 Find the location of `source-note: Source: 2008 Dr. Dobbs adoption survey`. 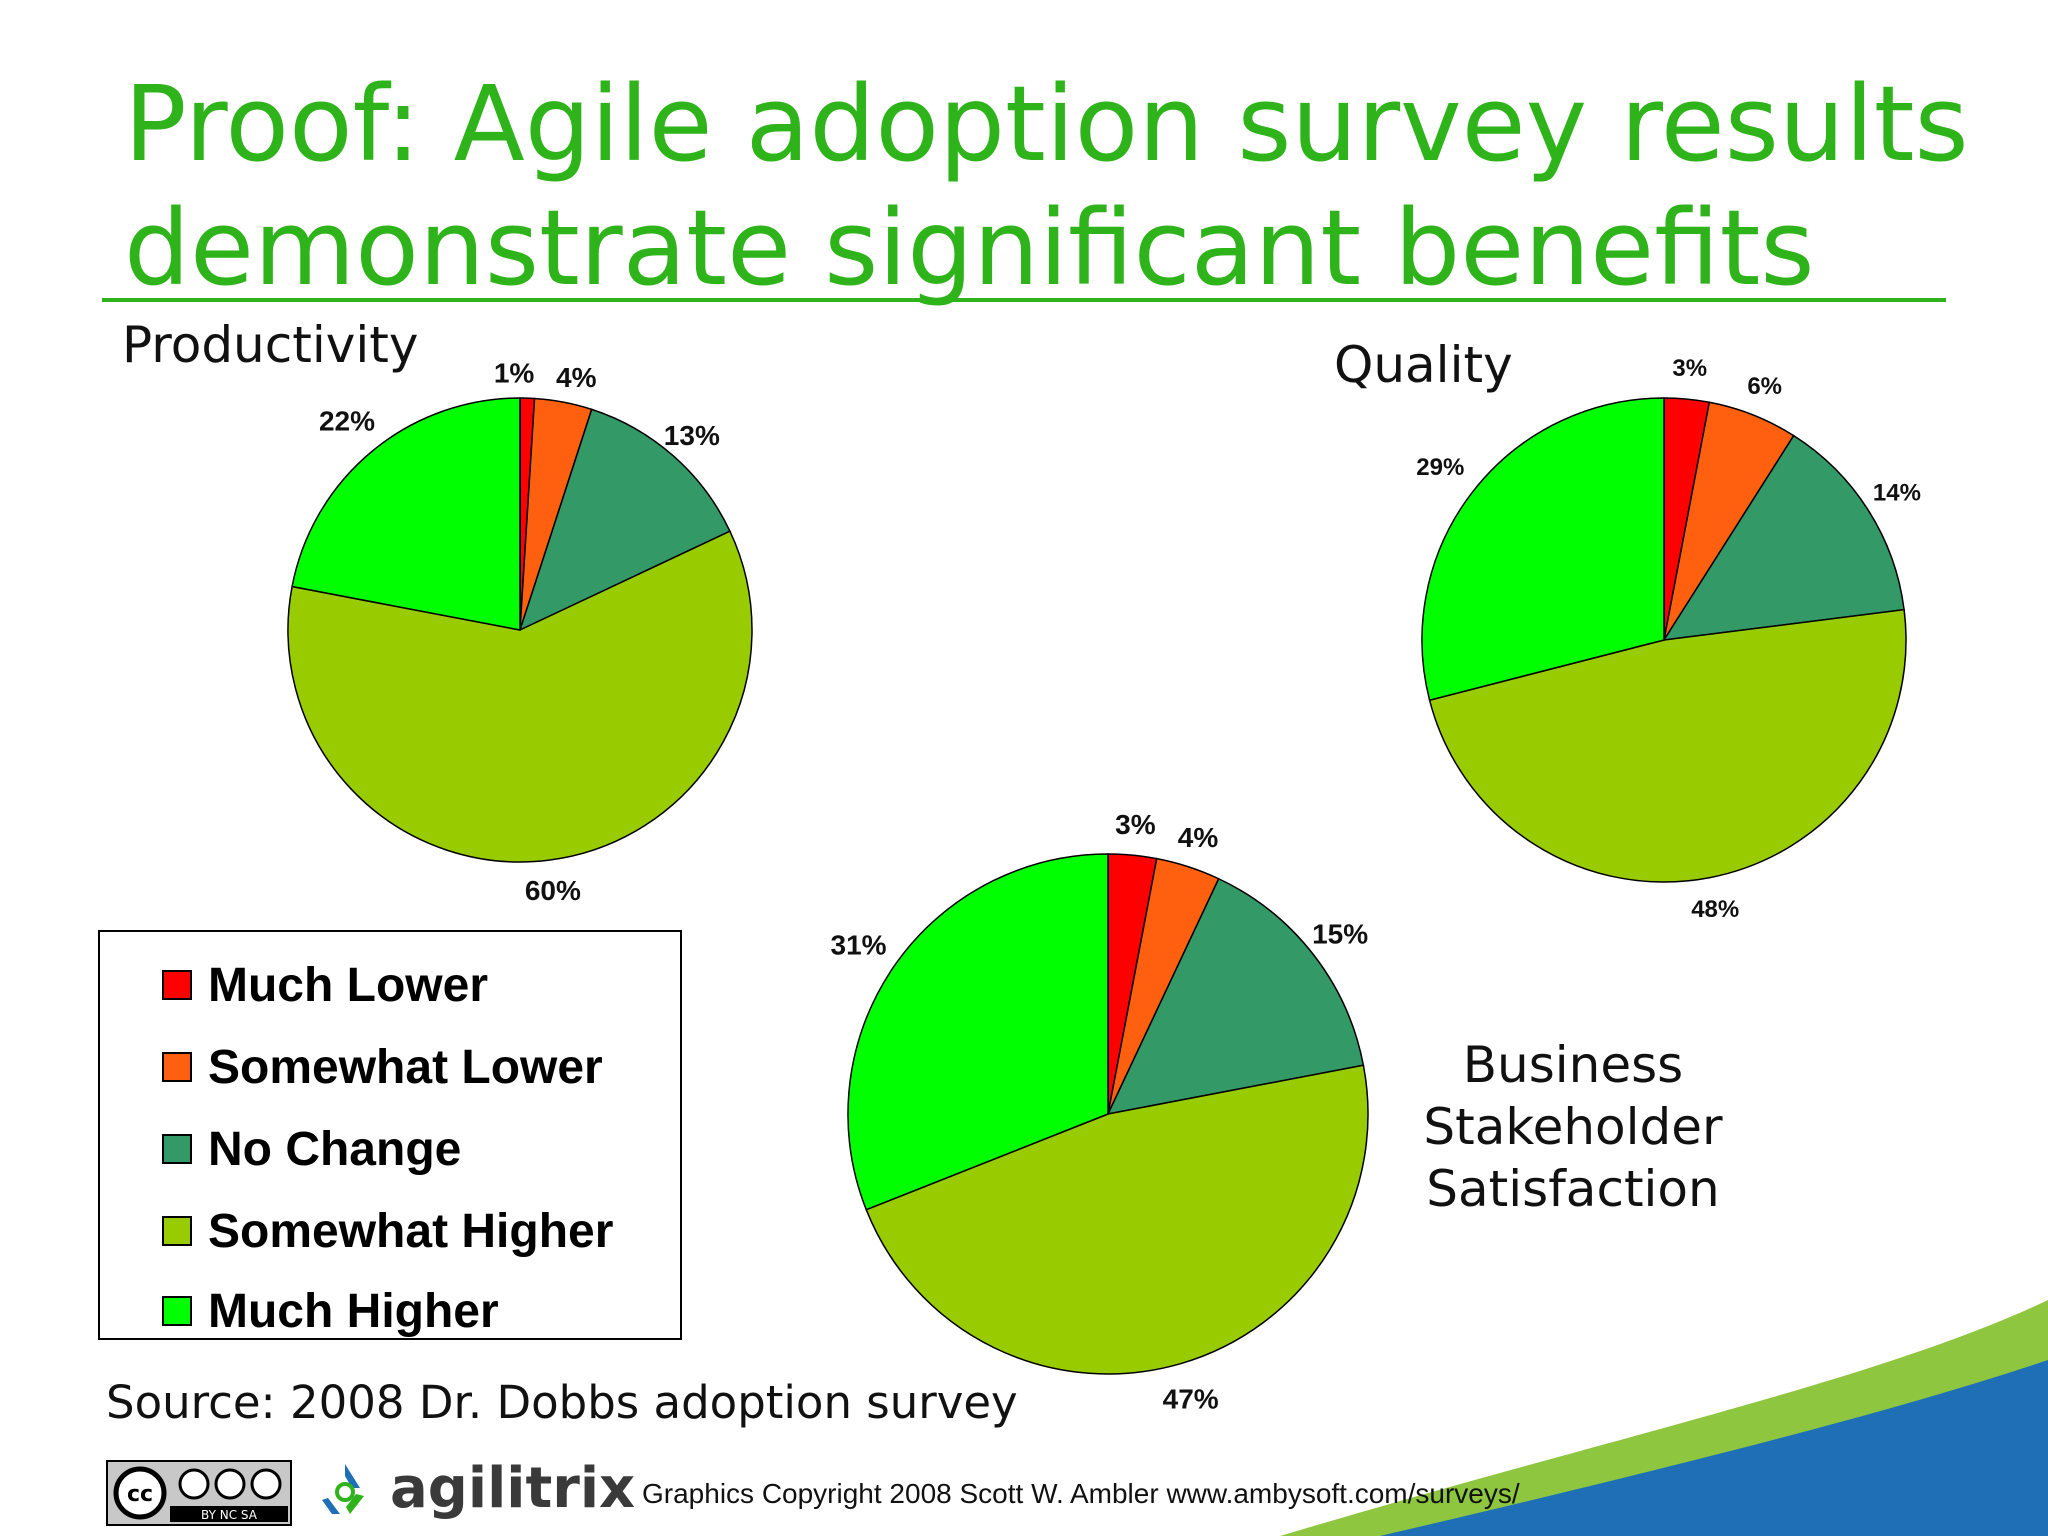

source-note: Source: 2008 Dr. Dobbs adoption survey is located at coordinates (562, 1402).